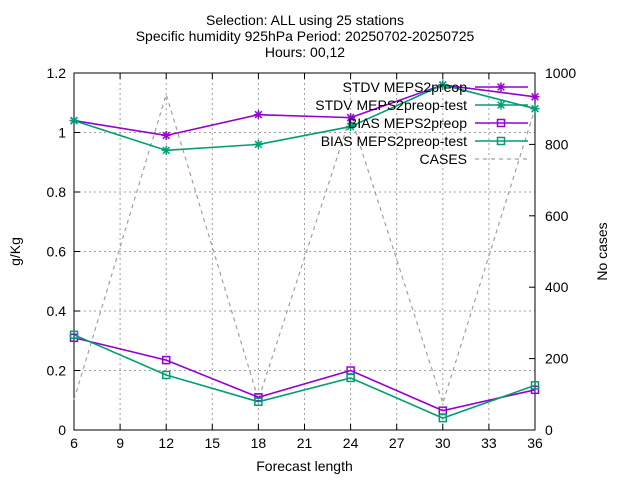 The image size is (640, 480). What do you see at coordinates (557, 144) in the screenshot?
I see `y2-tick-label: 800` at bounding box center [557, 144].